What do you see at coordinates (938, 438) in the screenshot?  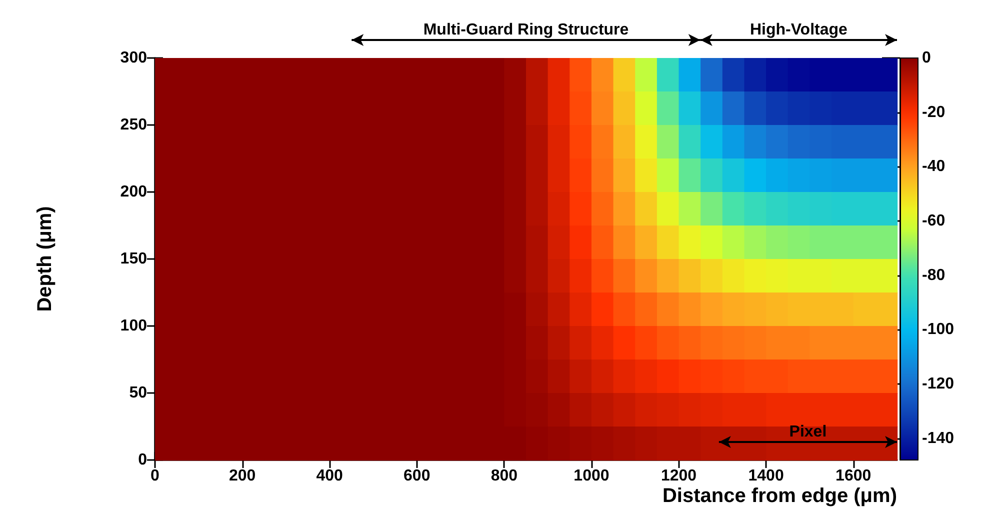 I see `color-bar-label: -140` at bounding box center [938, 438].